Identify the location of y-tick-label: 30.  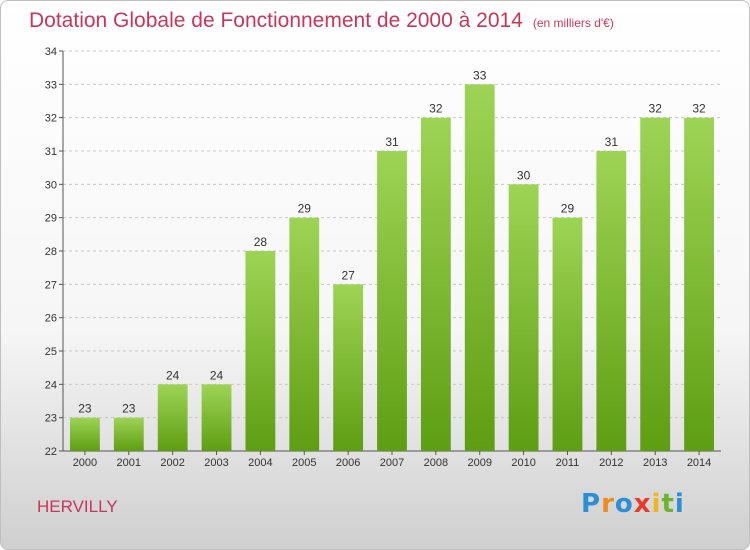
(51, 185).